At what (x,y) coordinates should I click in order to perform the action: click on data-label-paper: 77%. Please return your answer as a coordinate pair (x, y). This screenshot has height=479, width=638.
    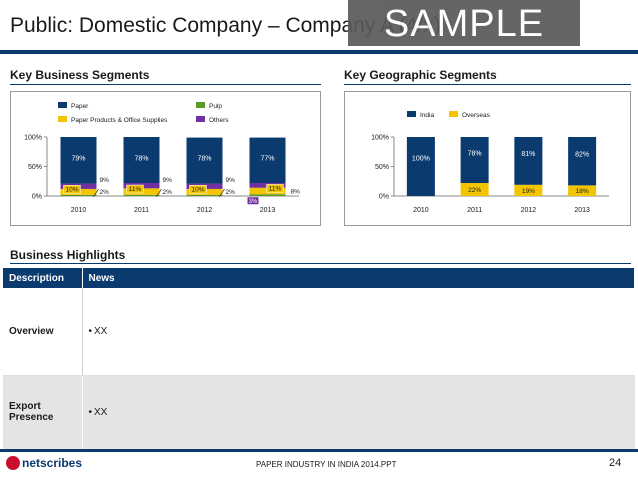
    Looking at the image, I should click on (267, 159).